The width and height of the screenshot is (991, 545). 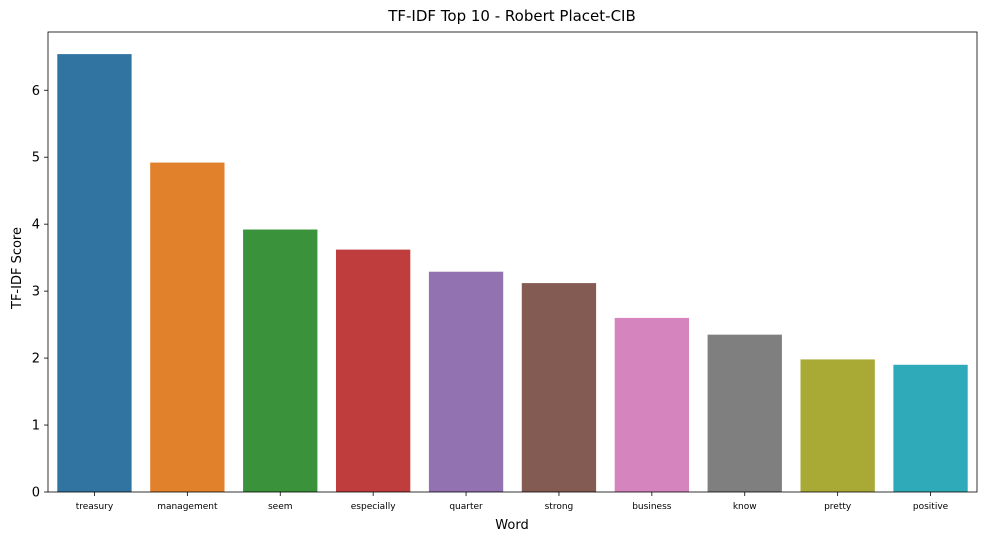 I want to click on bar-strong, so click(x=559, y=387).